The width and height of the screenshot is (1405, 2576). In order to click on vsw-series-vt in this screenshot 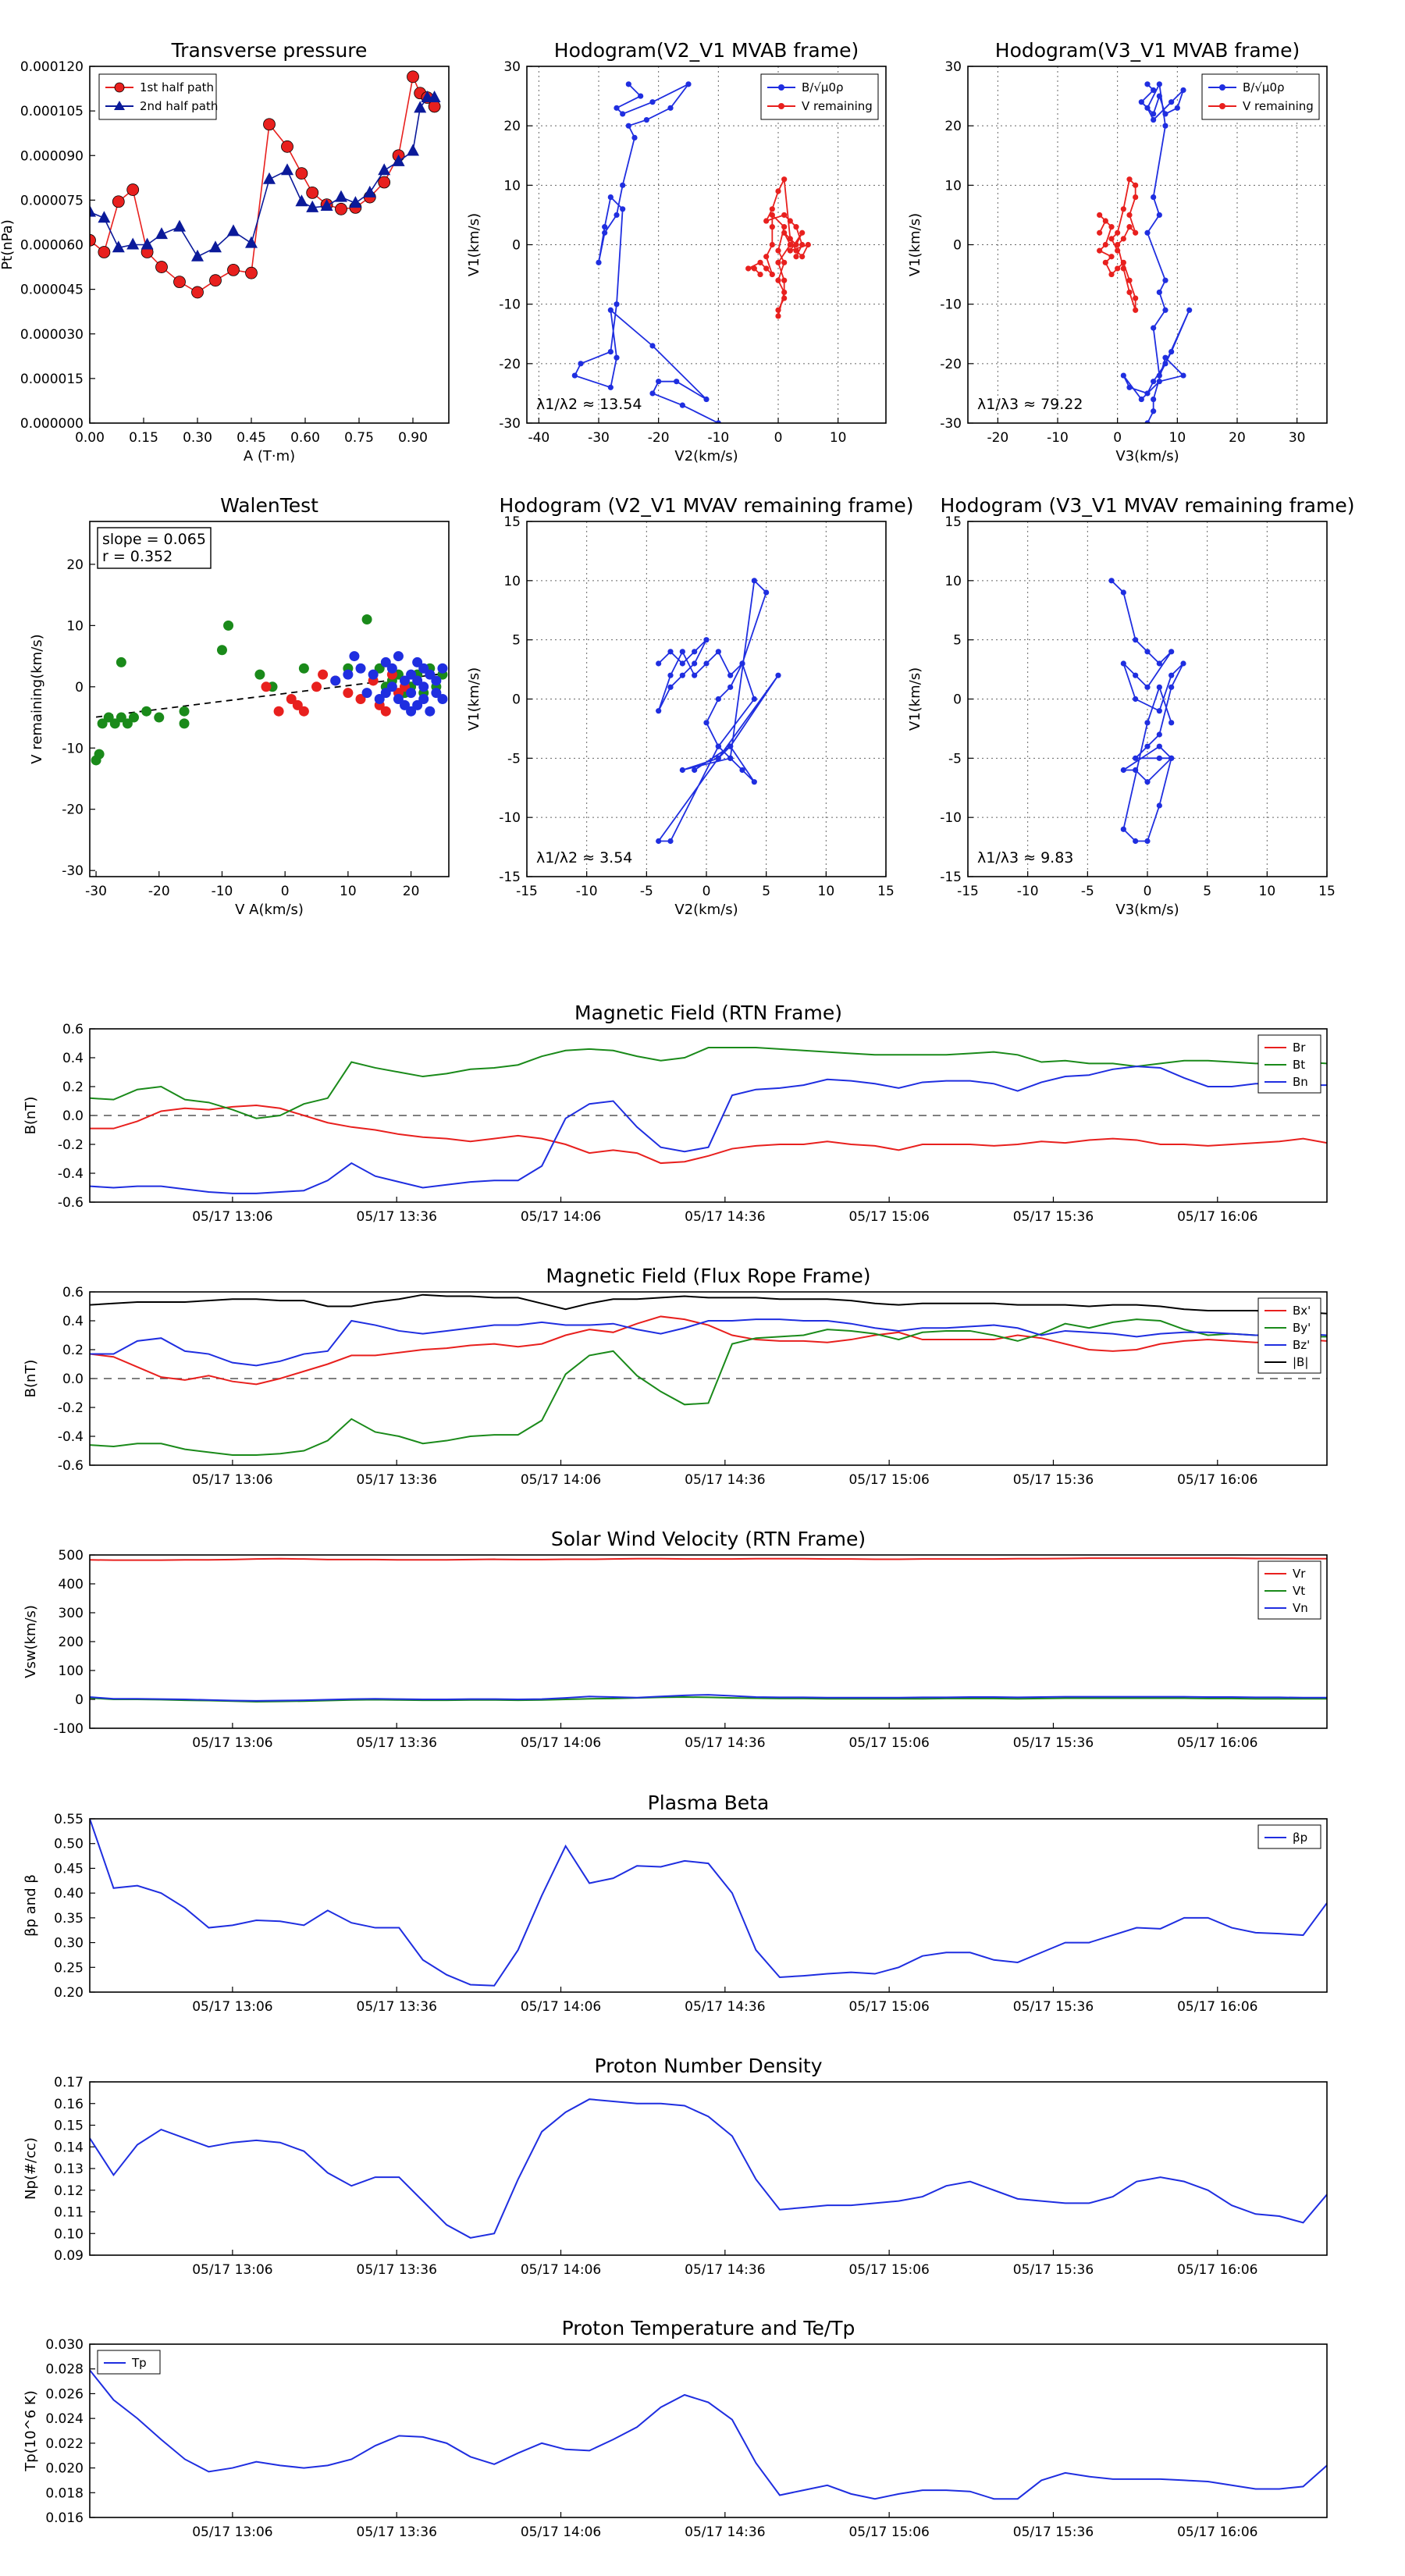, I will do `click(709, 1699)`.